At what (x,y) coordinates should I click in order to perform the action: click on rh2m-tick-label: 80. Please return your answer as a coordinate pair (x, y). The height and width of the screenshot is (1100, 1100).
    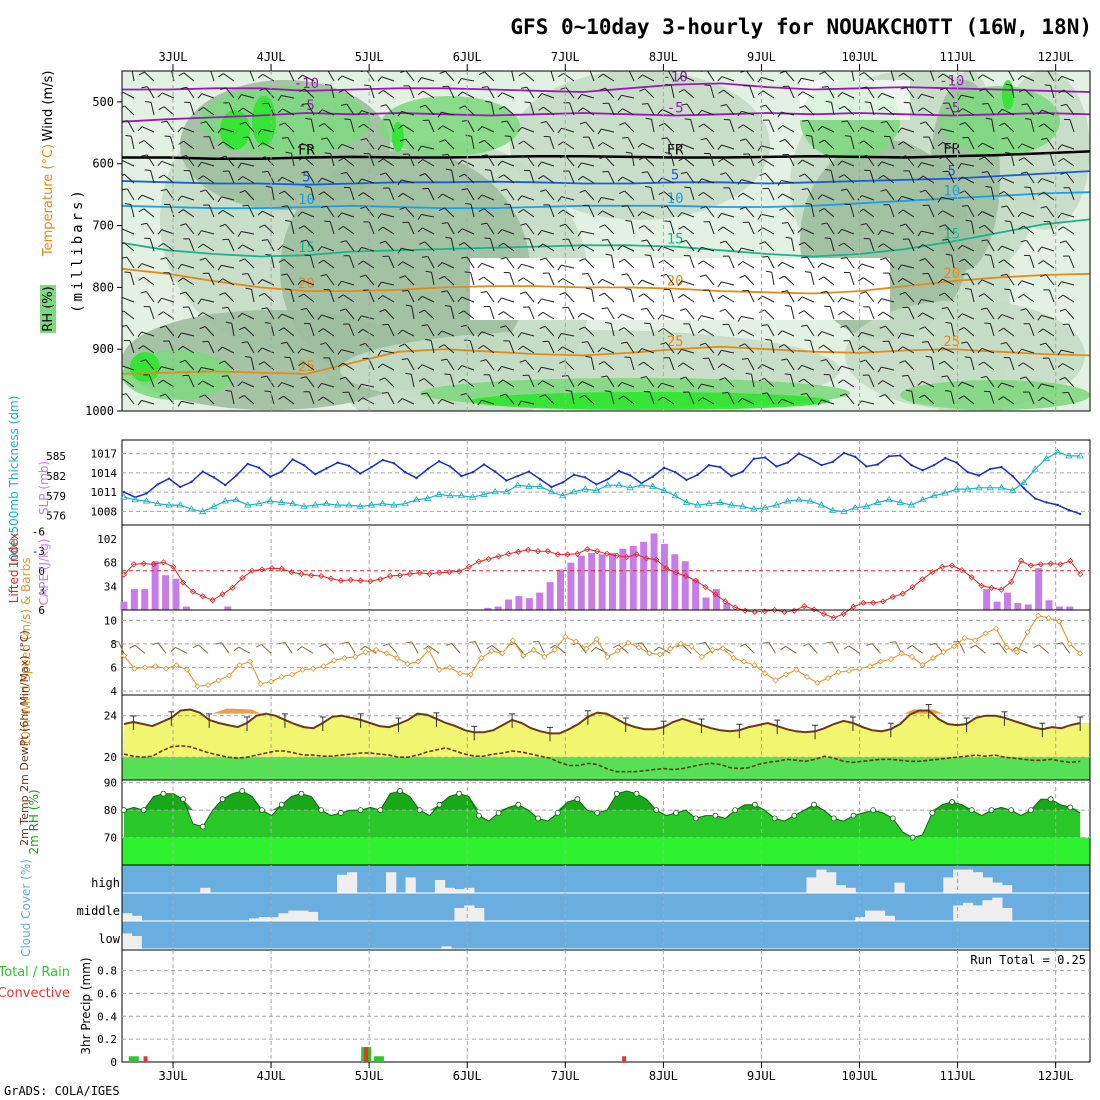
    Looking at the image, I should click on (110, 810).